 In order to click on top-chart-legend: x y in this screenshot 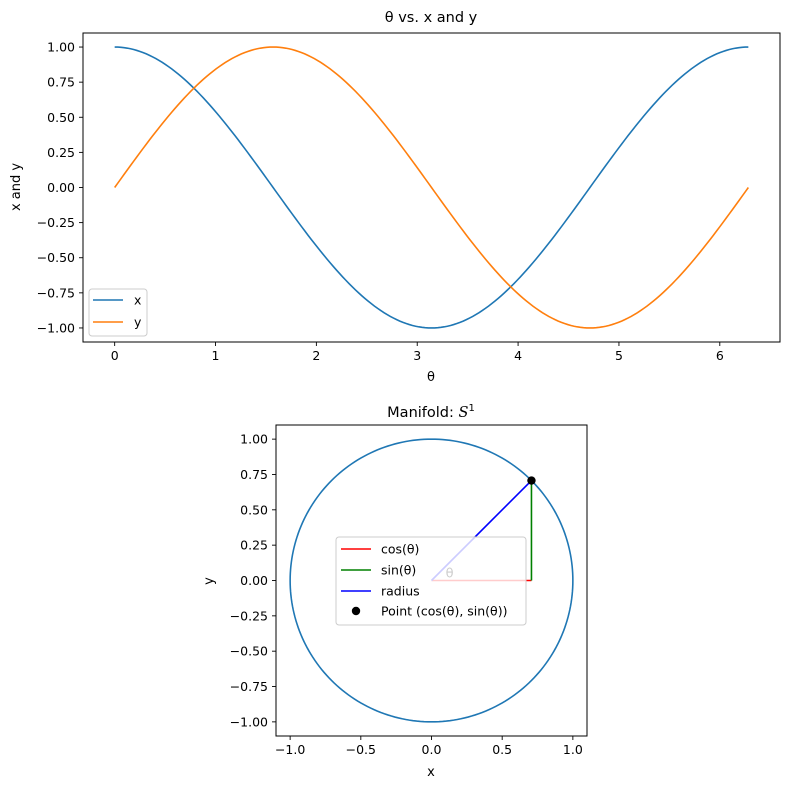, I will do `click(118, 312)`.